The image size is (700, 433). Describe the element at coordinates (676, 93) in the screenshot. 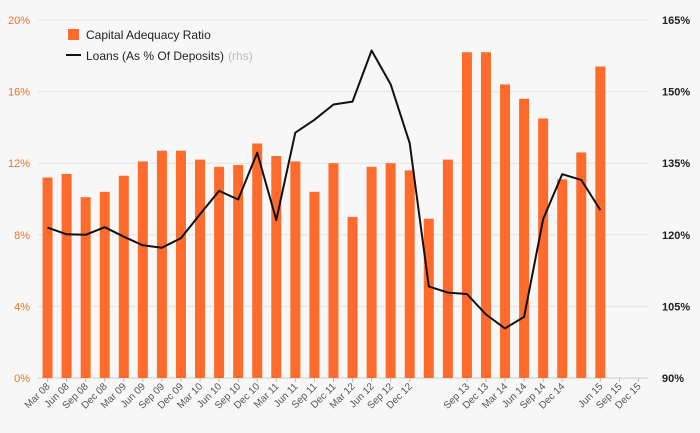

I see `y-right-tick-label: 150%` at that location.